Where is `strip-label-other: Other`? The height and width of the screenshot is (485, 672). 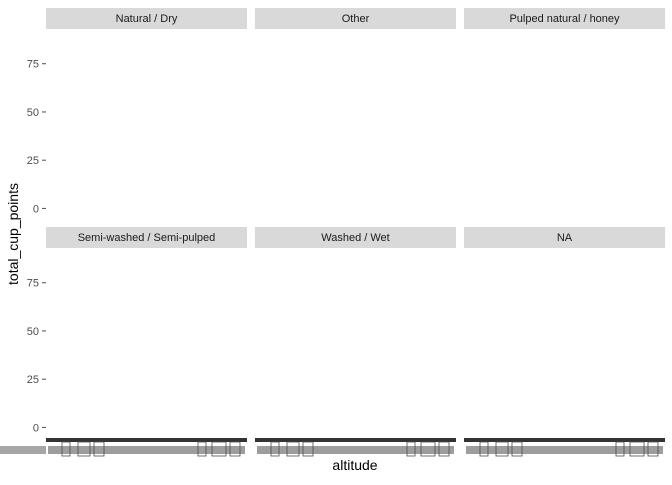 strip-label-other: Other is located at coordinates (356, 19).